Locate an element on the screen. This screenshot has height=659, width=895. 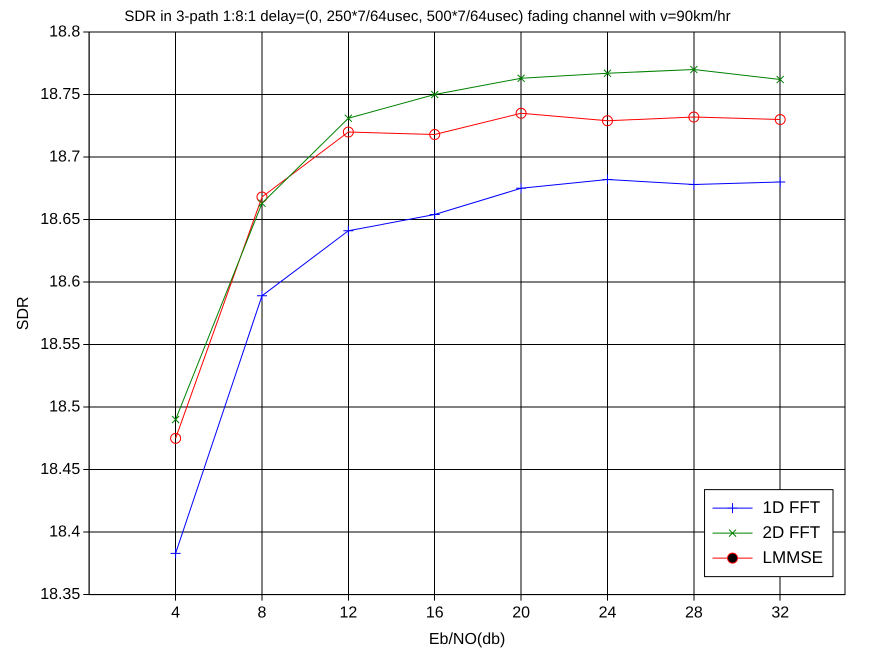
x-tick-label: 28 is located at coordinates (693, 613).